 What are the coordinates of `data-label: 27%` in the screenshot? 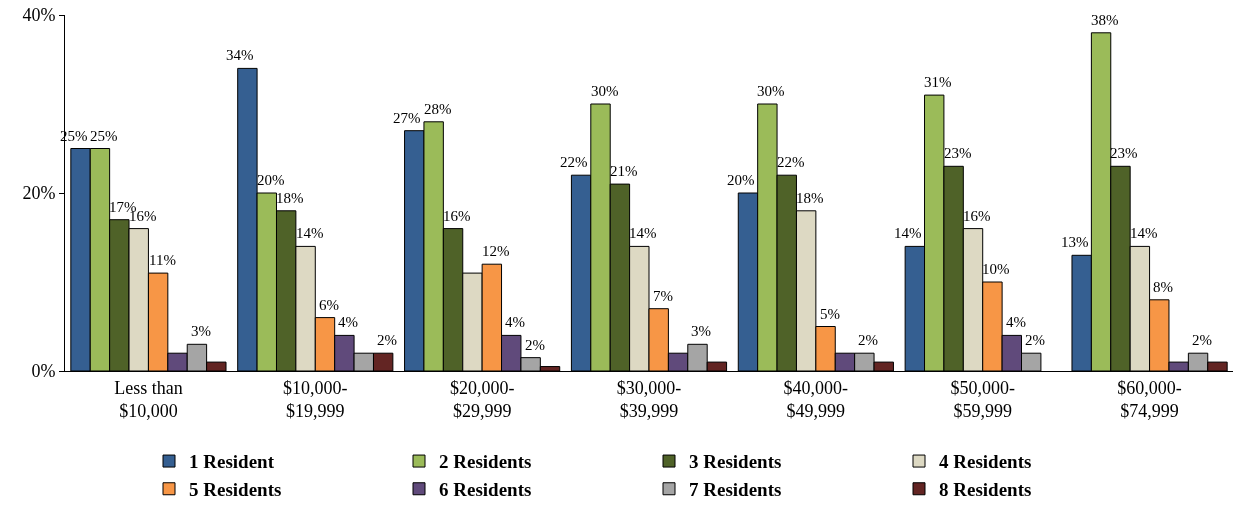 It's located at (407, 118).